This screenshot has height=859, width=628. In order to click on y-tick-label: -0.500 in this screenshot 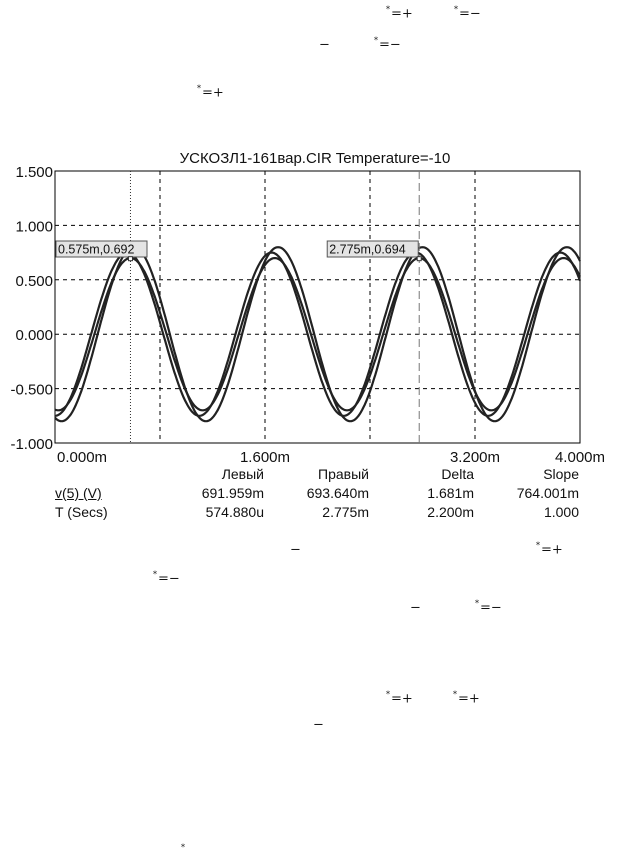, I will do `click(31, 390)`.